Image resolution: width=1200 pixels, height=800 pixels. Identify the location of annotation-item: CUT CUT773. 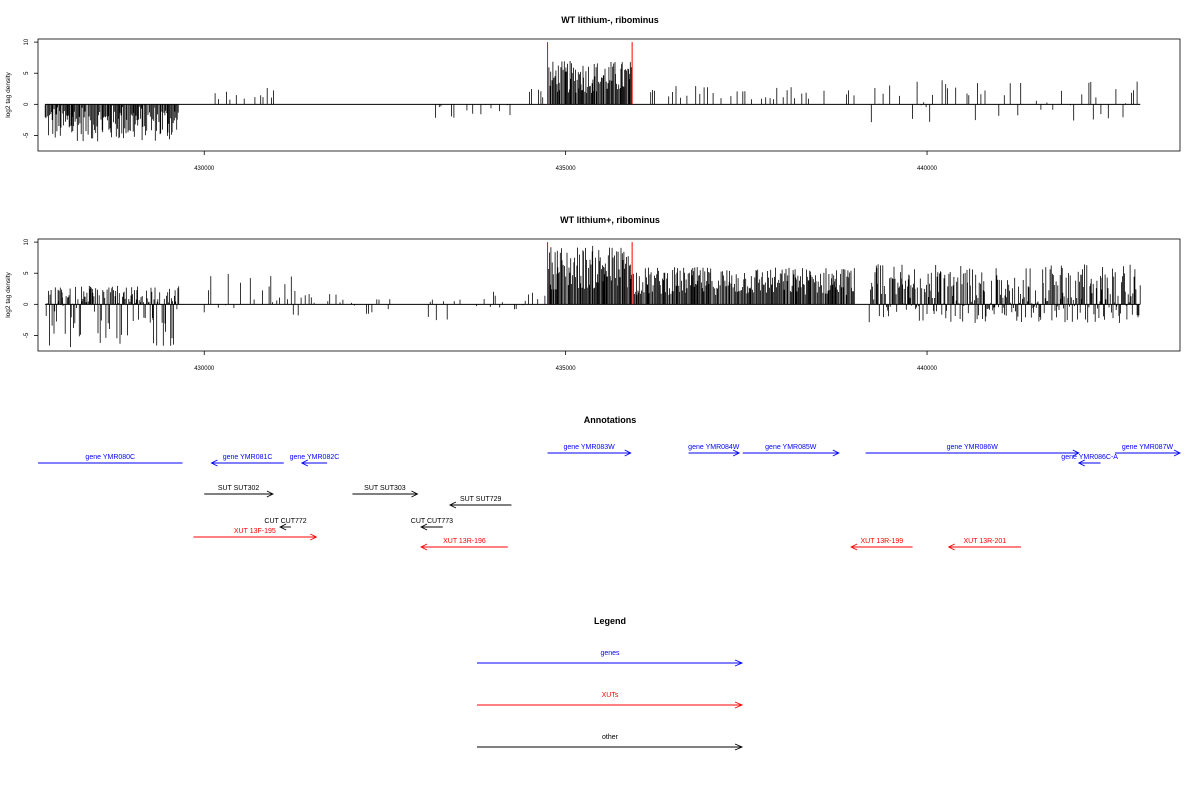
(432, 524).